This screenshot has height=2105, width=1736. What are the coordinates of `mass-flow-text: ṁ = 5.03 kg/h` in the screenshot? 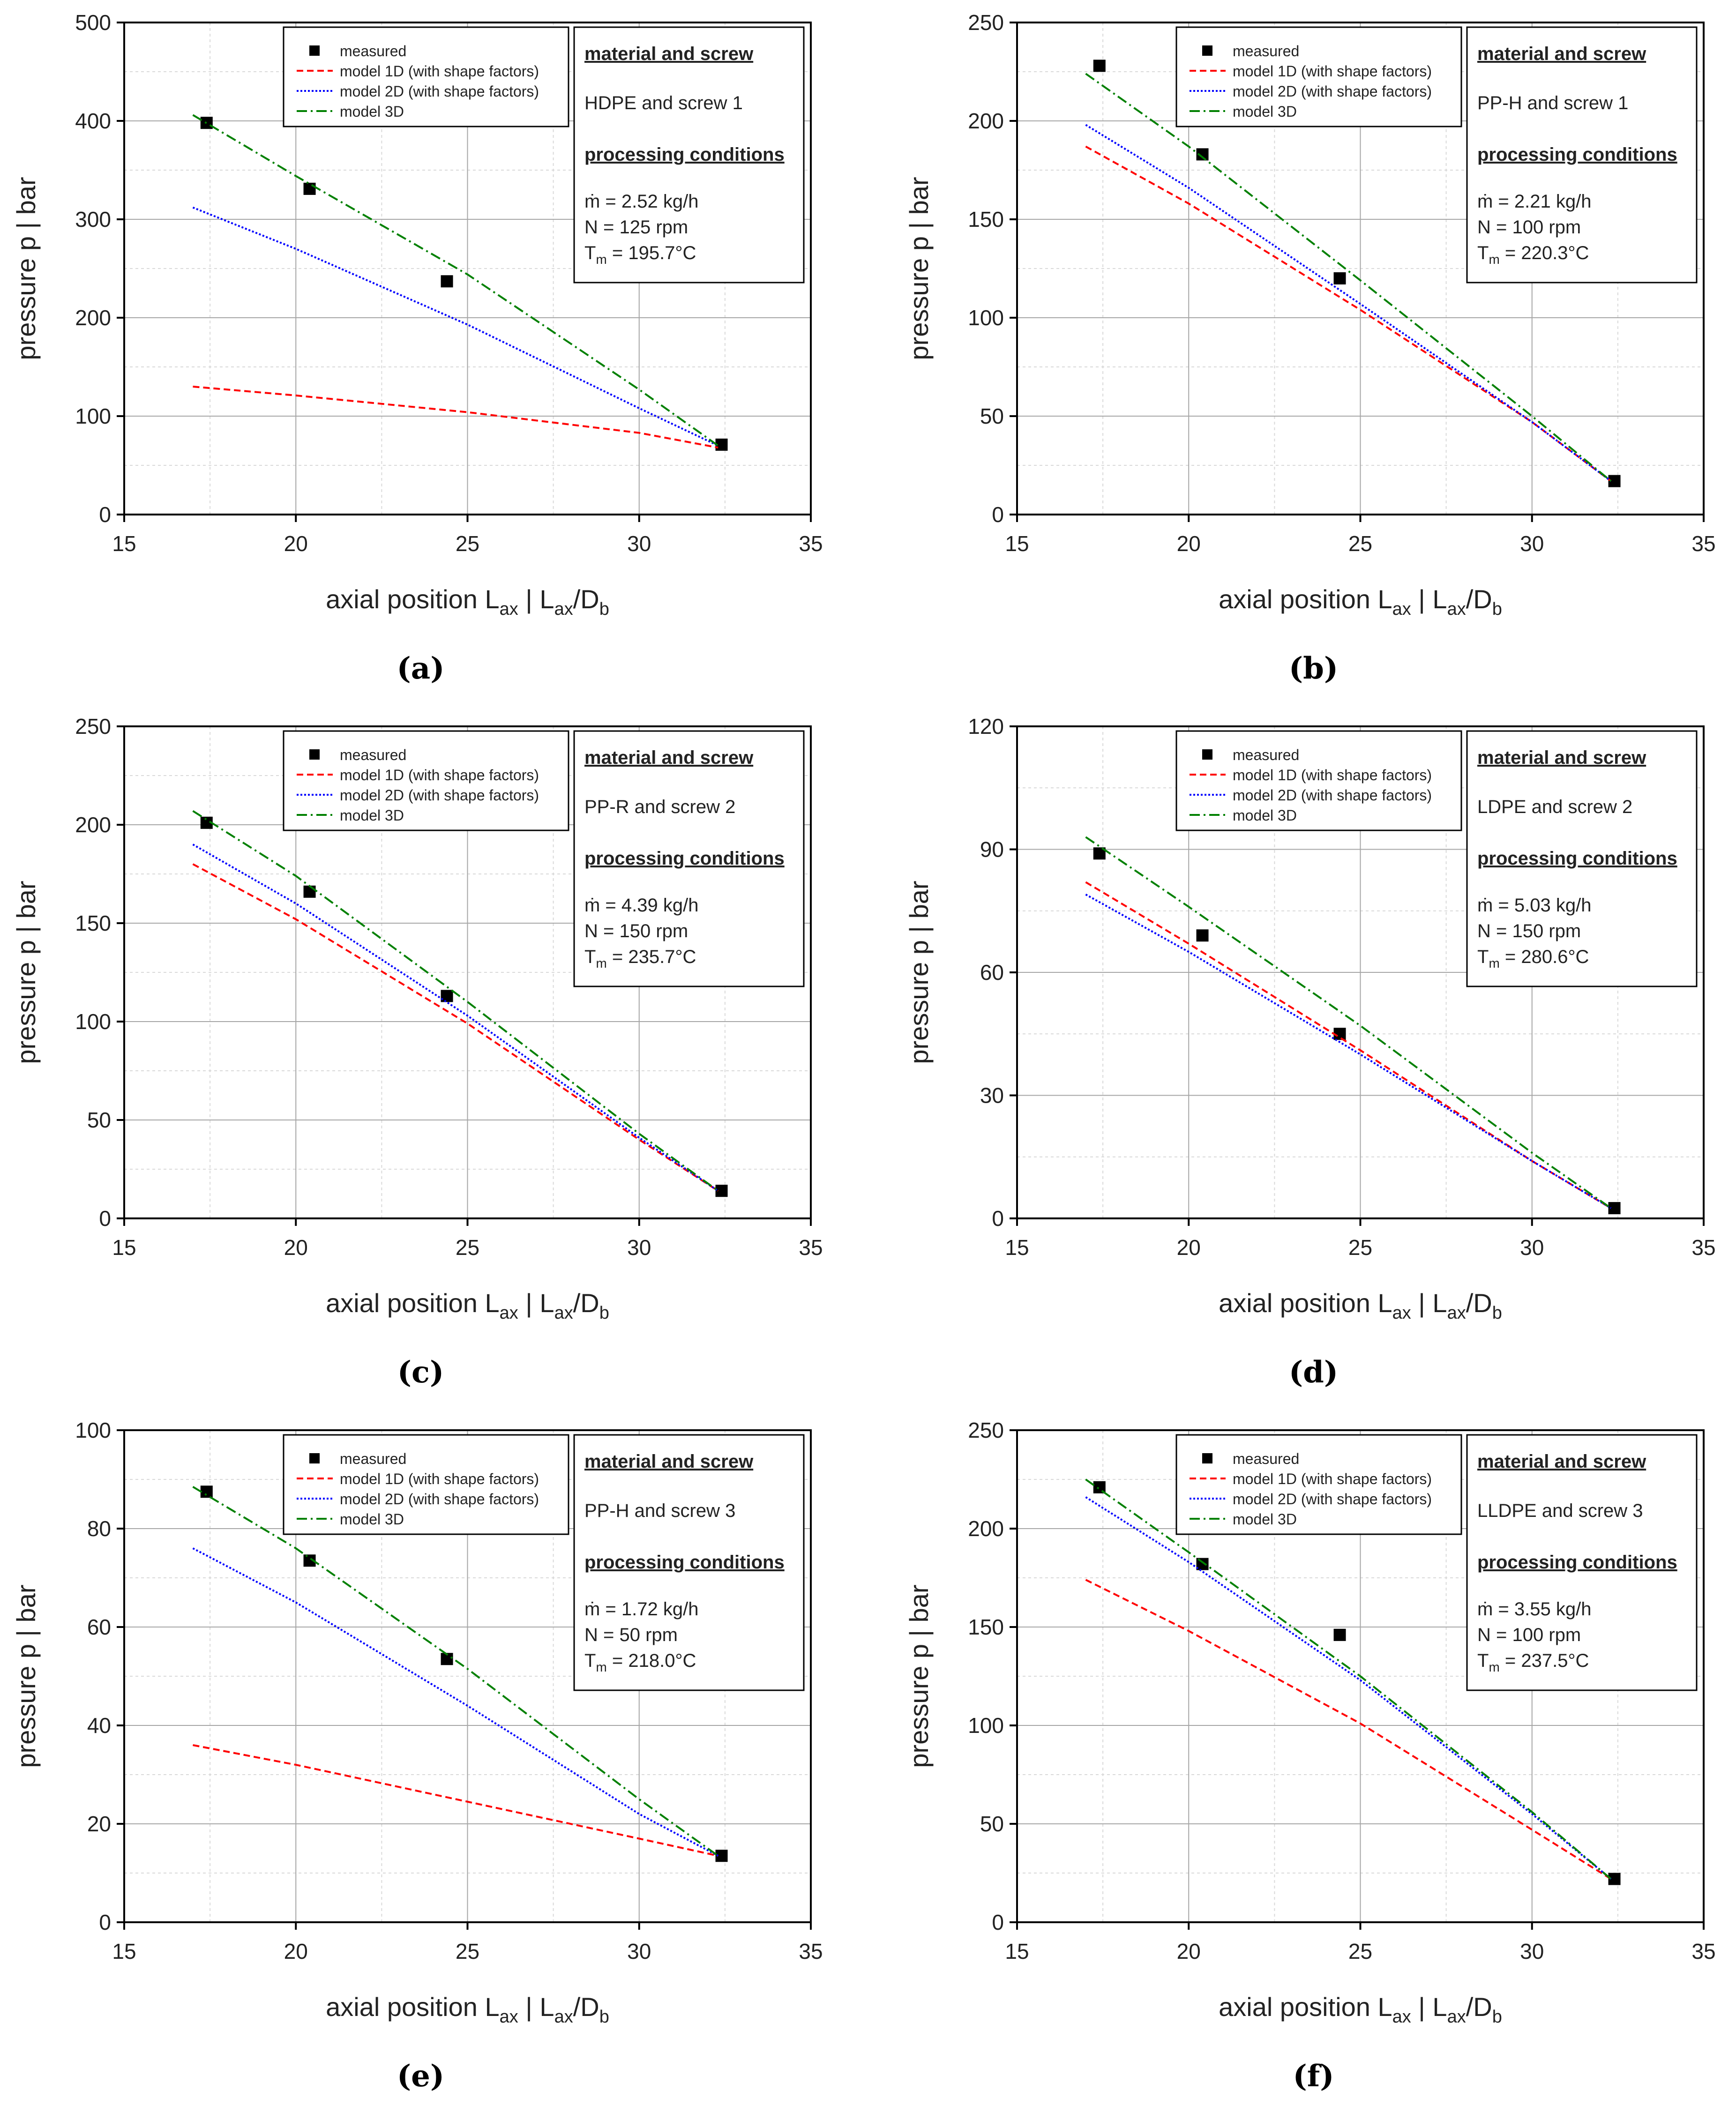 It's located at (1534, 905).